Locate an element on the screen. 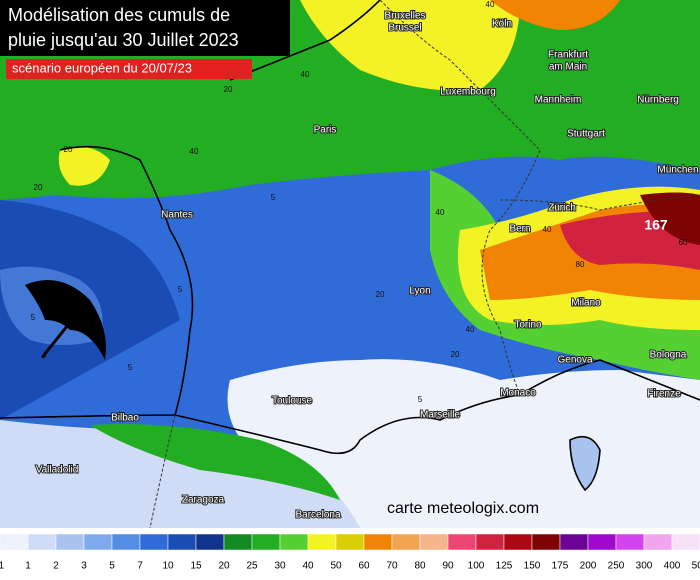 The height and width of the screenshot is (580, 700). city-label: Lyon is located at coordinates (419, 291).